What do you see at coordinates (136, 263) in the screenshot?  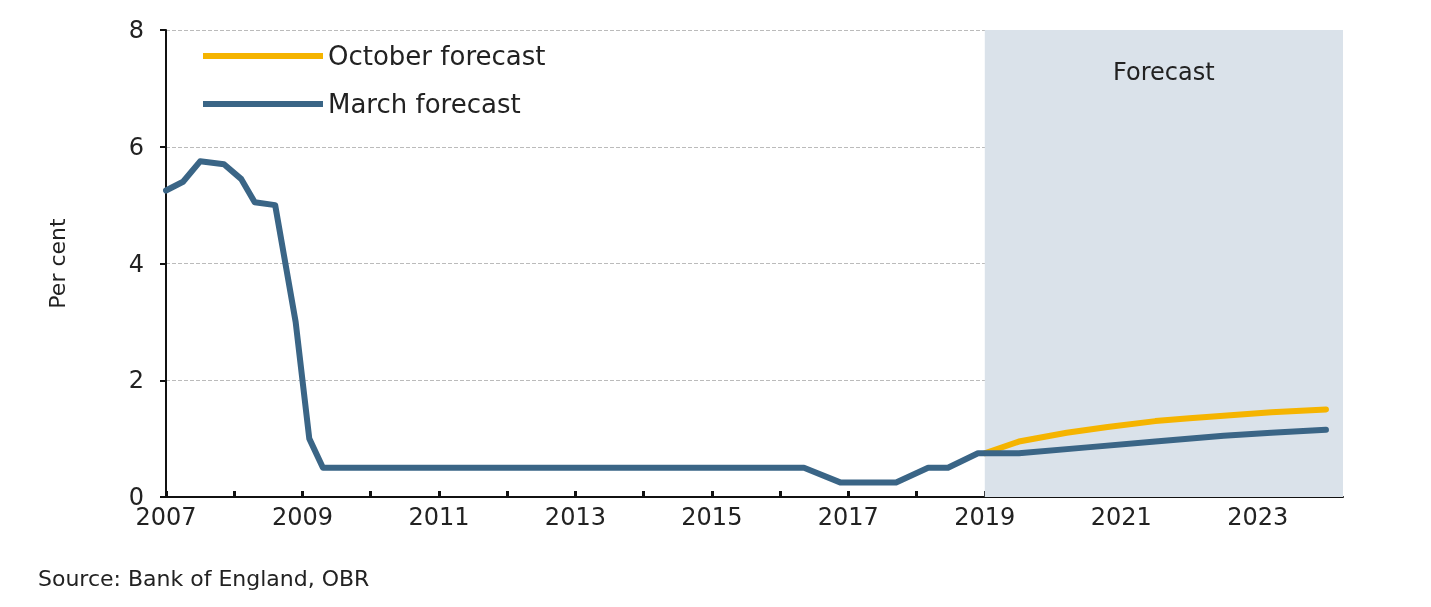 I see `y-tick-label: 4` at bounding box center [136, 263].